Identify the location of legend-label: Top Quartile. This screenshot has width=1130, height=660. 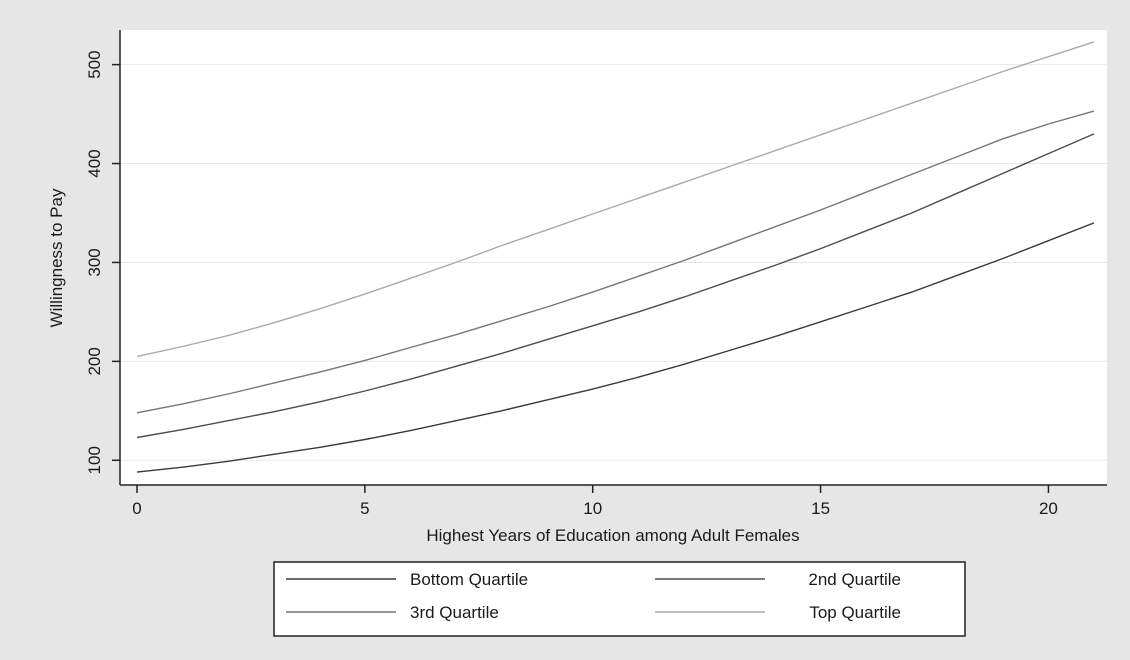
(855, 612).